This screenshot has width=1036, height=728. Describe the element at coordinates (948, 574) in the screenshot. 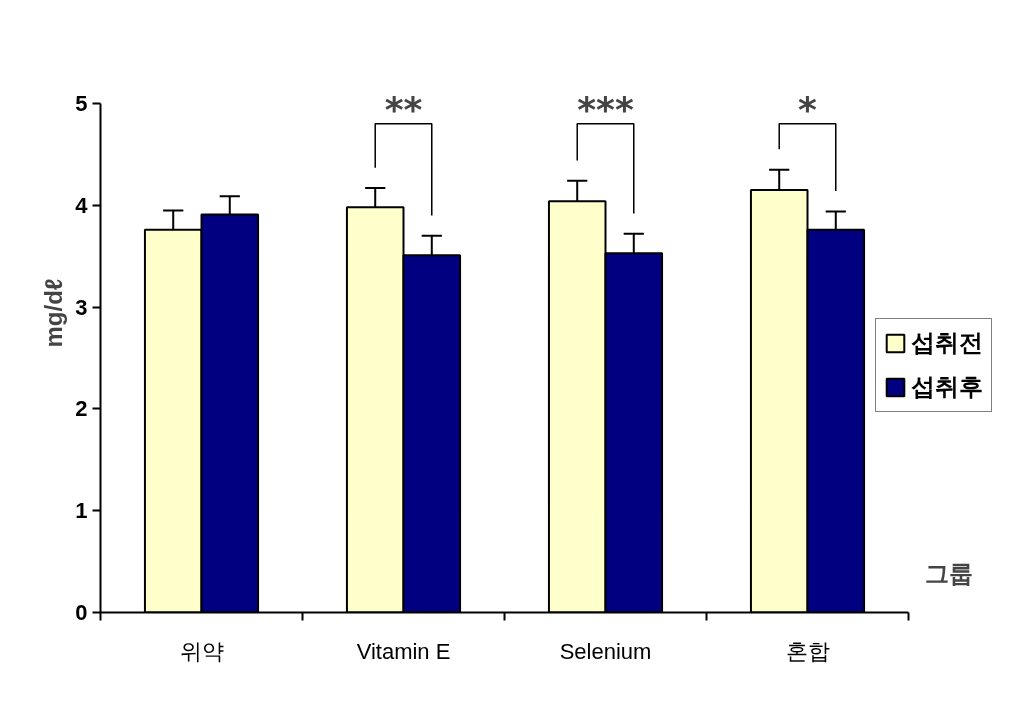

I see `x-axis-title: 그룹` at that location.